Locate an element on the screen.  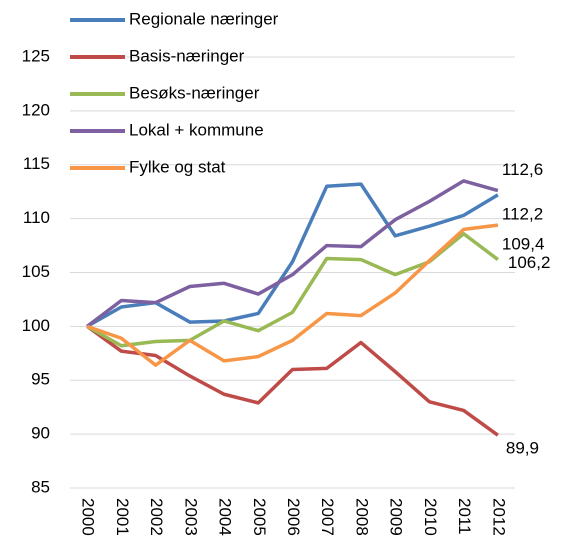
y-tick-label: 90 is located at coordinates (40, 433).